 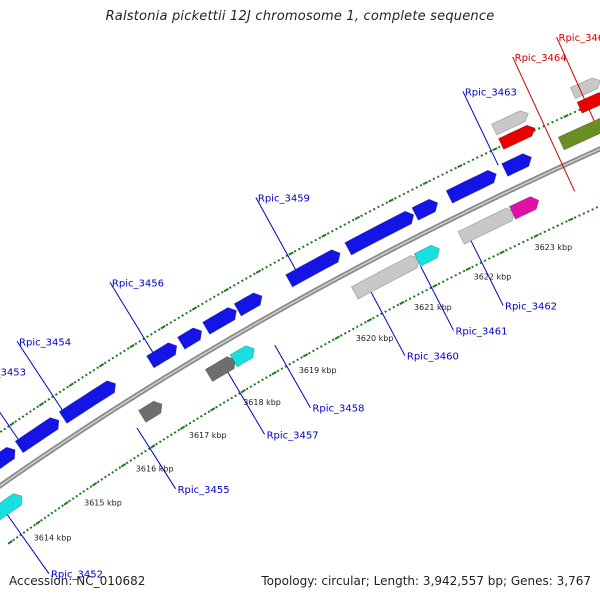 What do you see at coordinates (138, 283) in the screenshot?
I see `gene-label: Rpic_3456` at bounding box center [138, 283].